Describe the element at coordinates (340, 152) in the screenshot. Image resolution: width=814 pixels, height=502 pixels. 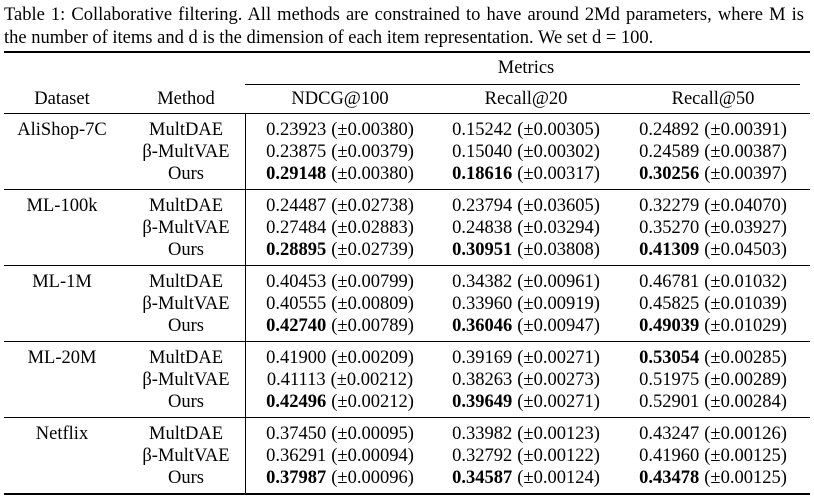
I see `metric-cell: 0.23875 (±0.00379)` at that location.